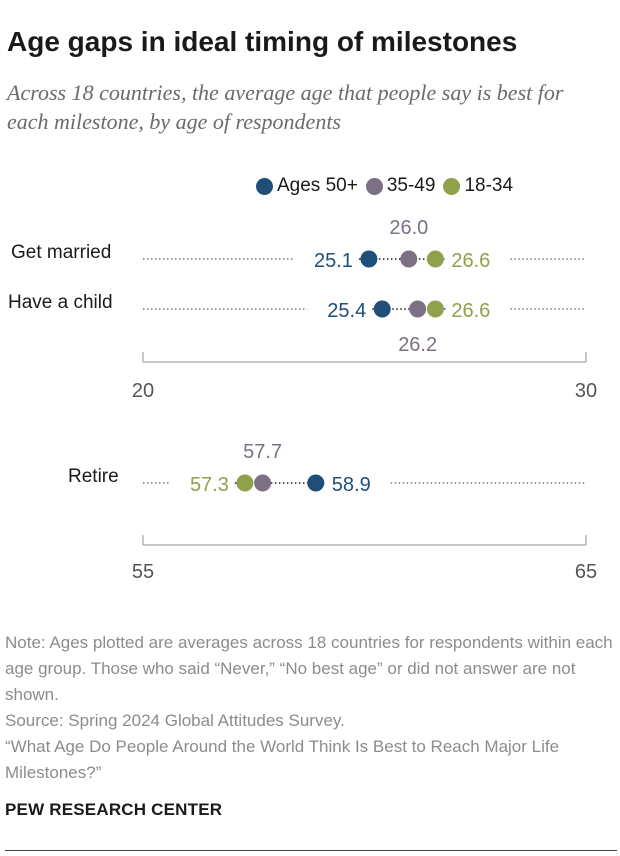 The width and height of the screenshot is (620, 856). Describe the element at coordinates (333, 261) in the screenshot. I see `data-label-get-married-ages-50: 25.1` at that location.